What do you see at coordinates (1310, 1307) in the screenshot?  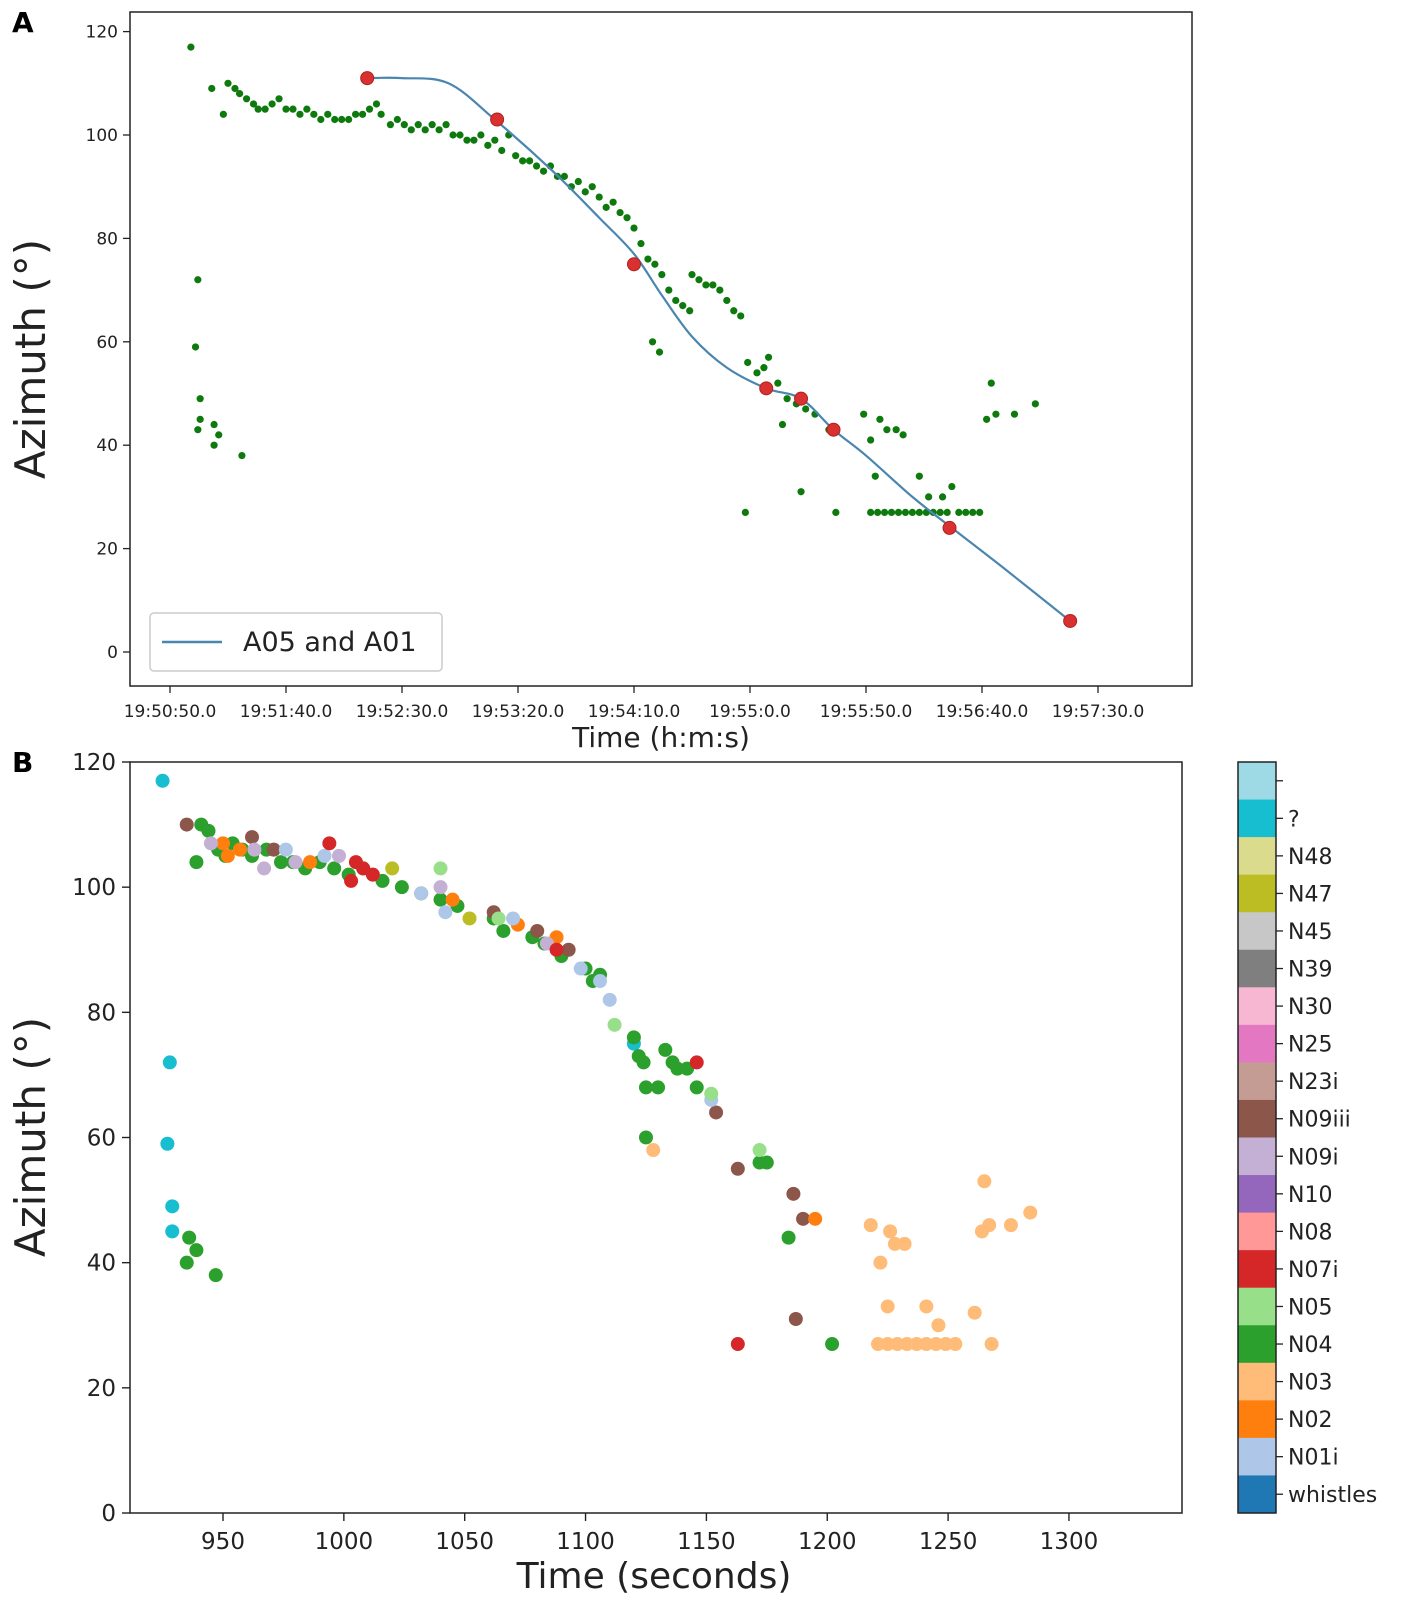 I see `colorbar-label: N05` at bounding box center [1310, 1307].